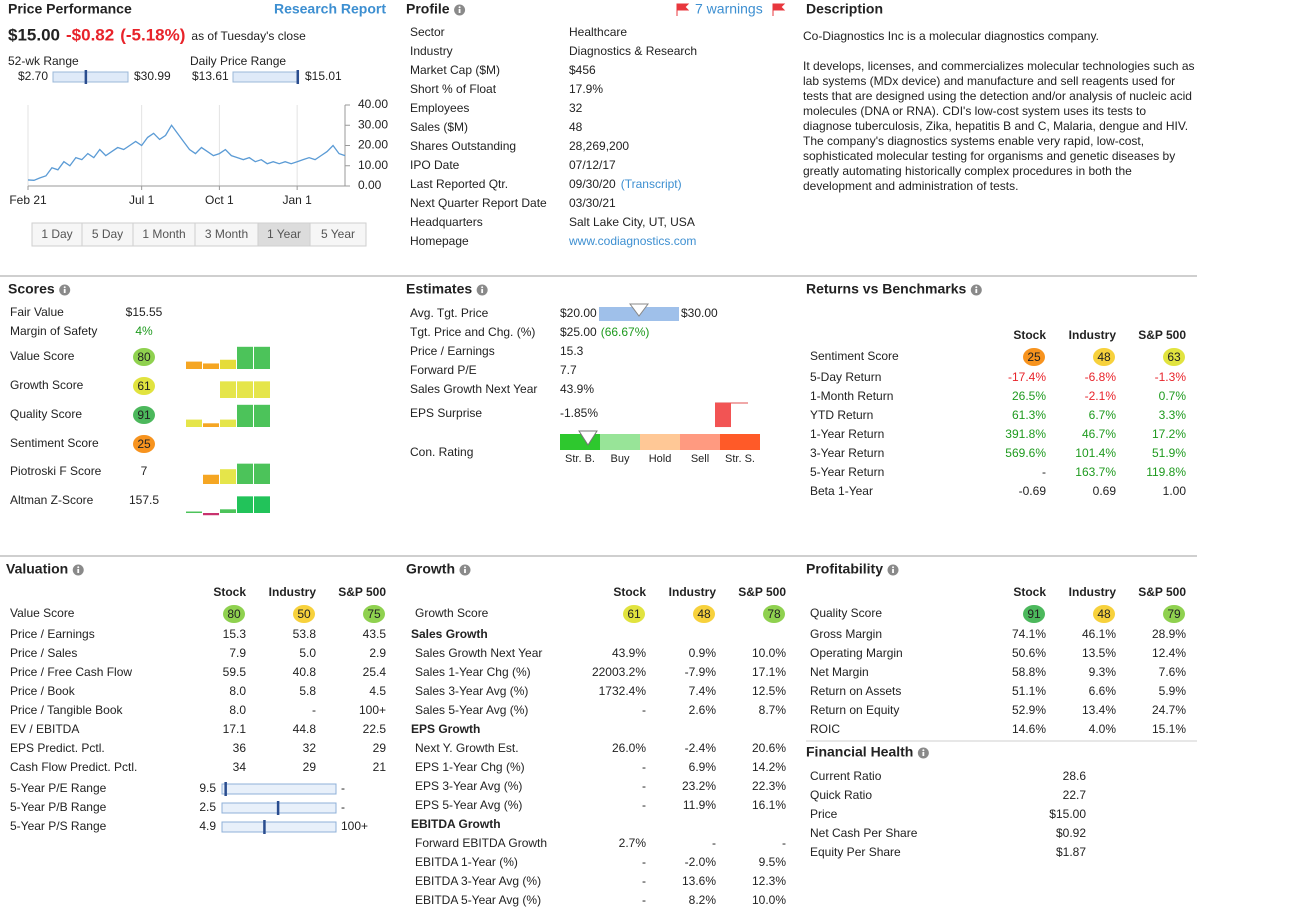 Image resolution: width=1293 pixels, height=923 pixels. Describe the element at coordinates (769, 900) in the screenshot. I see `cell-value: 10.0%` at that location.